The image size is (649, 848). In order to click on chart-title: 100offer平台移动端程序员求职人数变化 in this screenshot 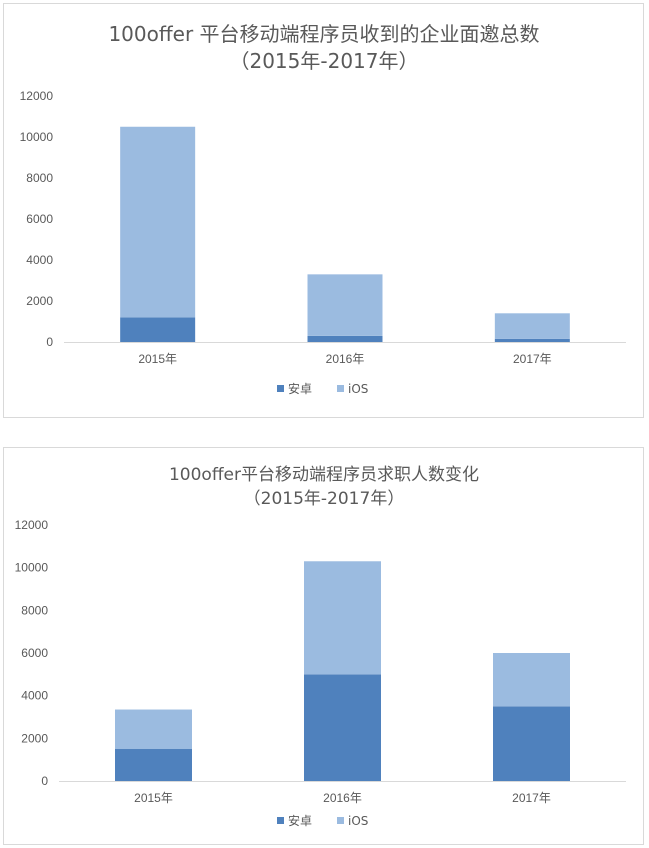, I will do `click(324, 475)`.